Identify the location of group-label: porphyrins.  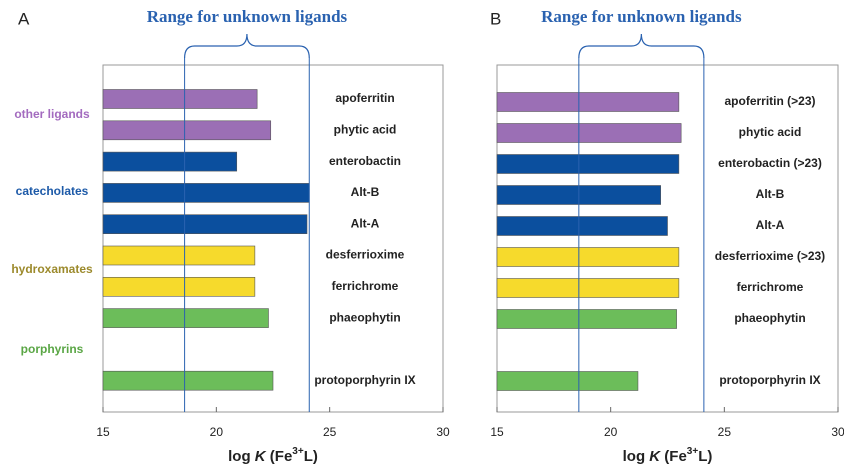
(52, 349).